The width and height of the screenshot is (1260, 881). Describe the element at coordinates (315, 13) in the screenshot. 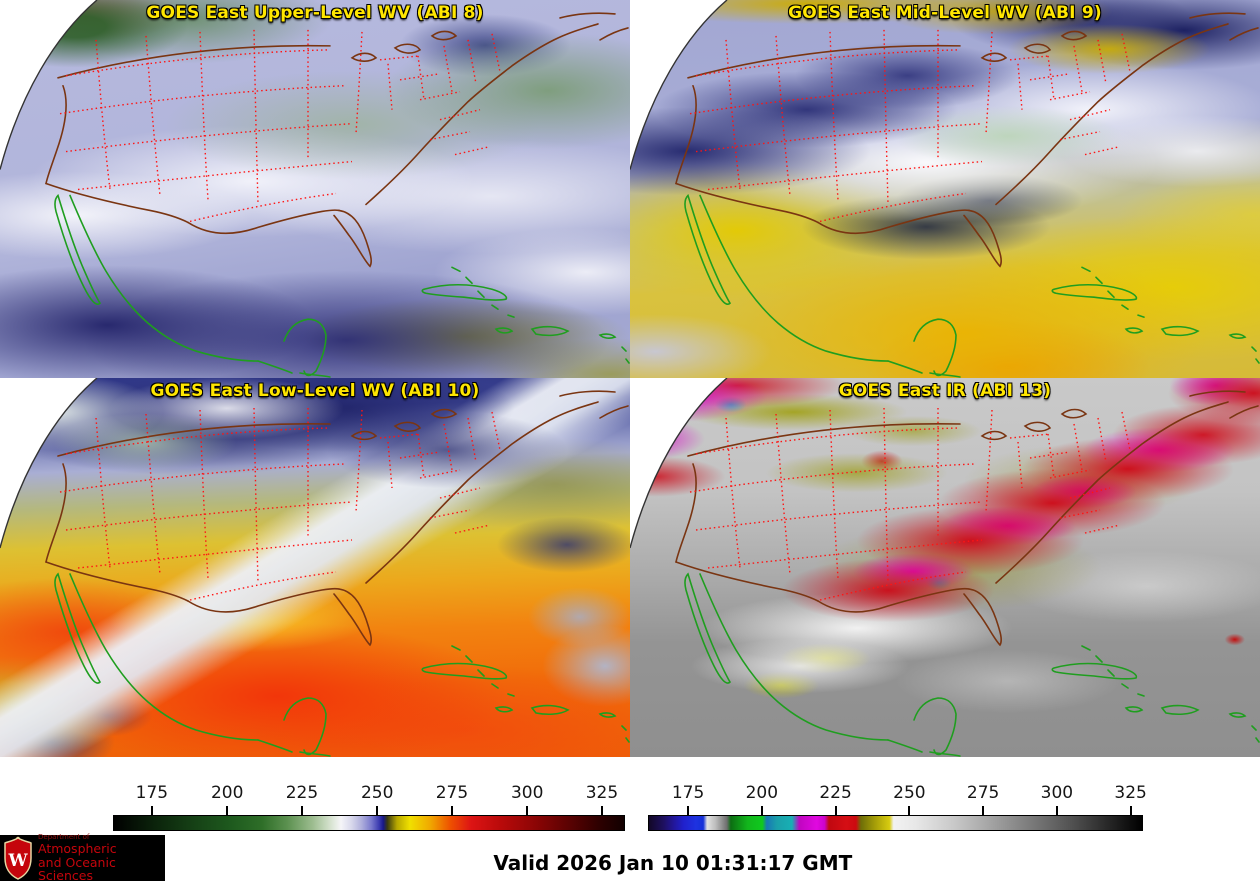

I see `panel-title: GOES East Upper-Level WV (ABI 8)` at that location.